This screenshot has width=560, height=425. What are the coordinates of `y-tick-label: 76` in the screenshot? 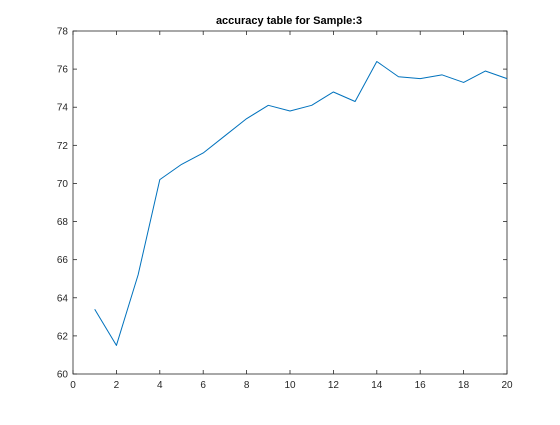 It's located at (63, 70).